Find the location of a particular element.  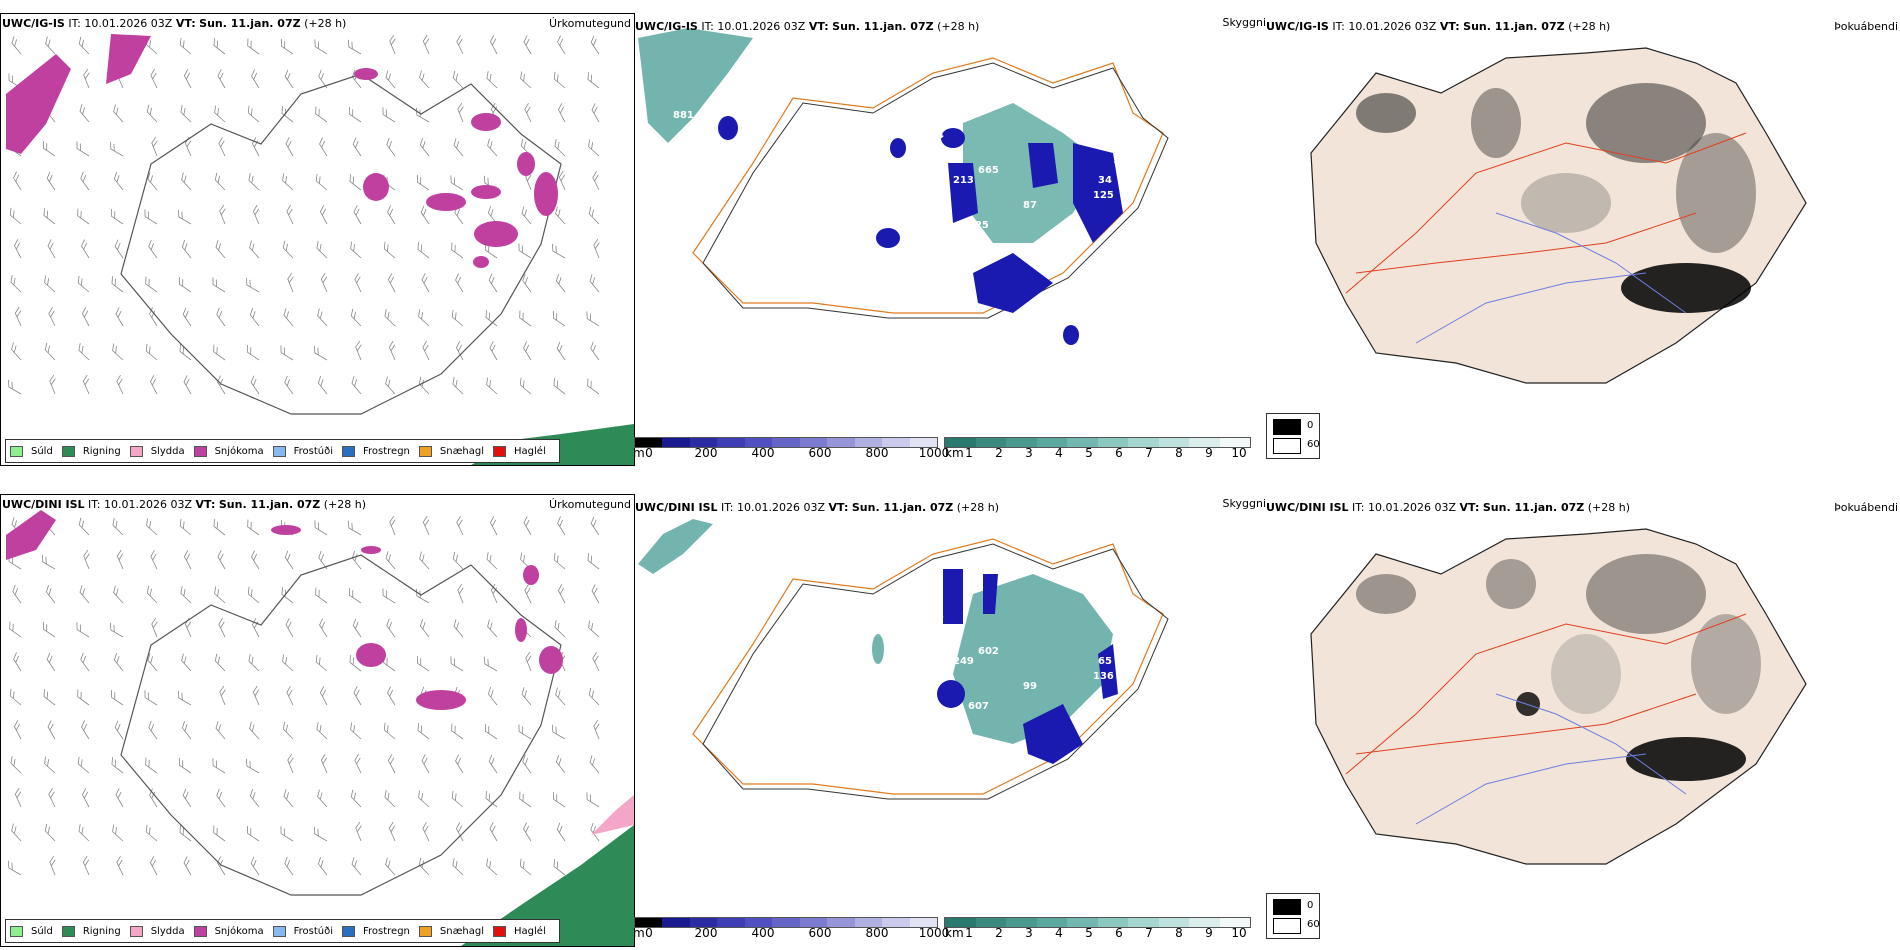

tick-label: 1000 is located at coordinates (934, 933).